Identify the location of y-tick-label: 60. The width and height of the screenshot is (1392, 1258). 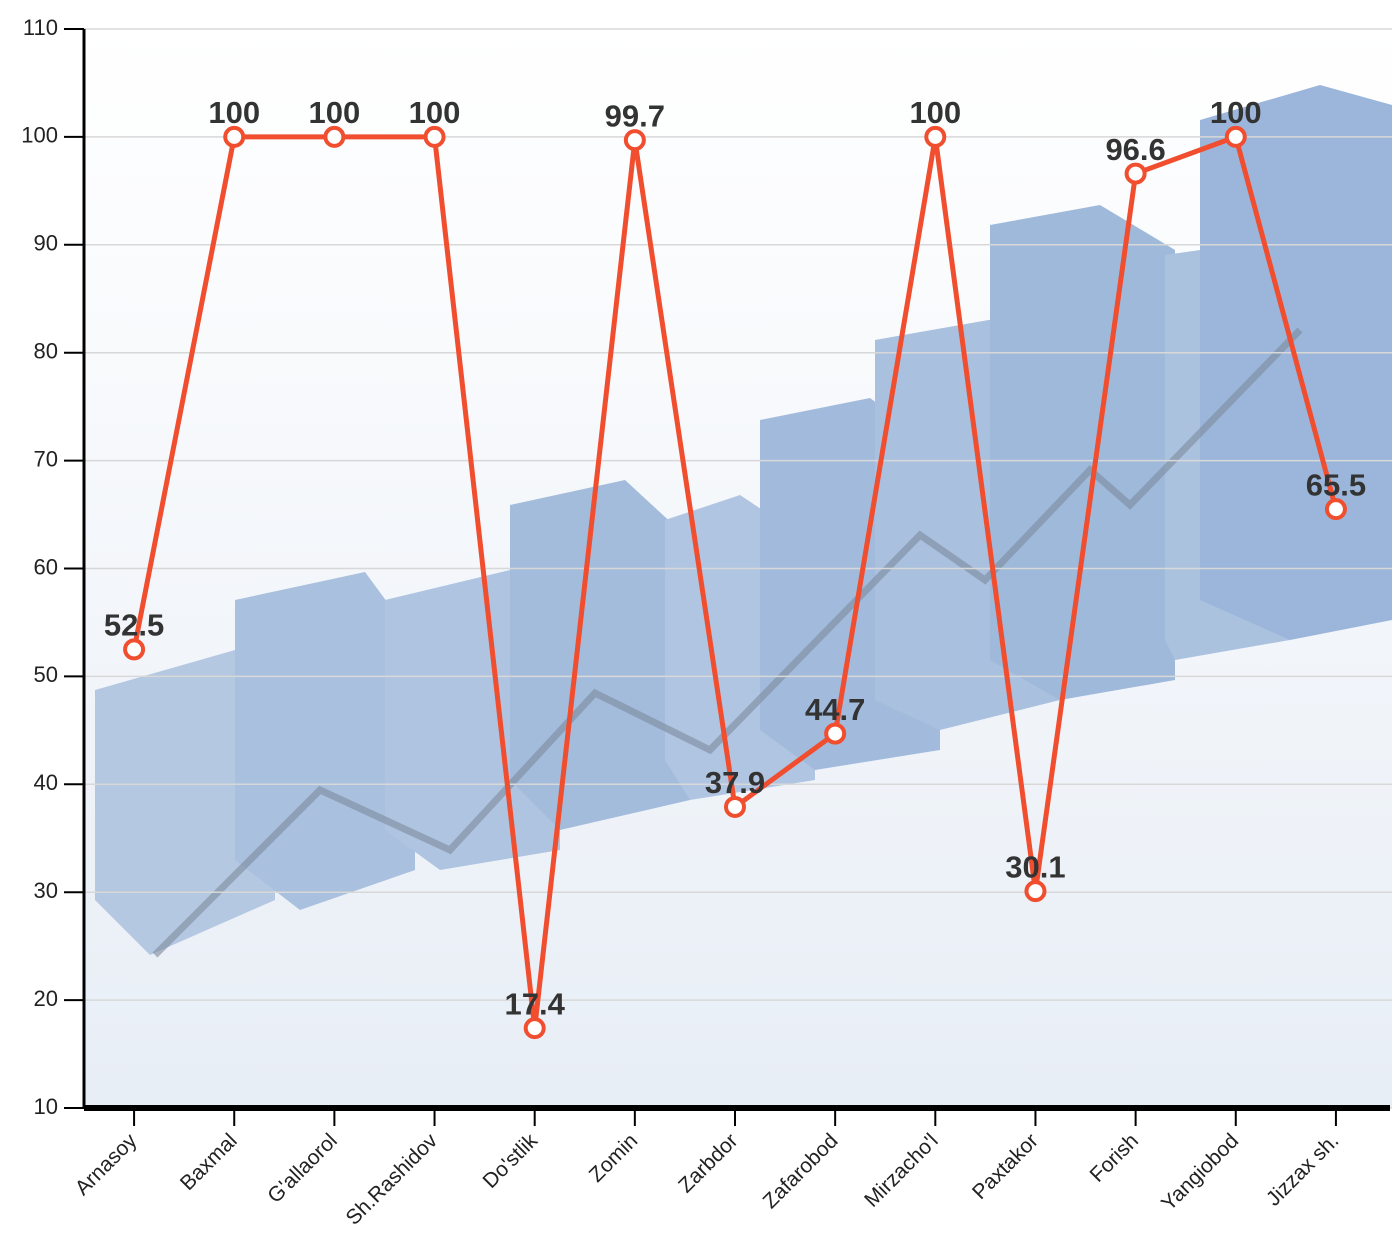
(46, 566).